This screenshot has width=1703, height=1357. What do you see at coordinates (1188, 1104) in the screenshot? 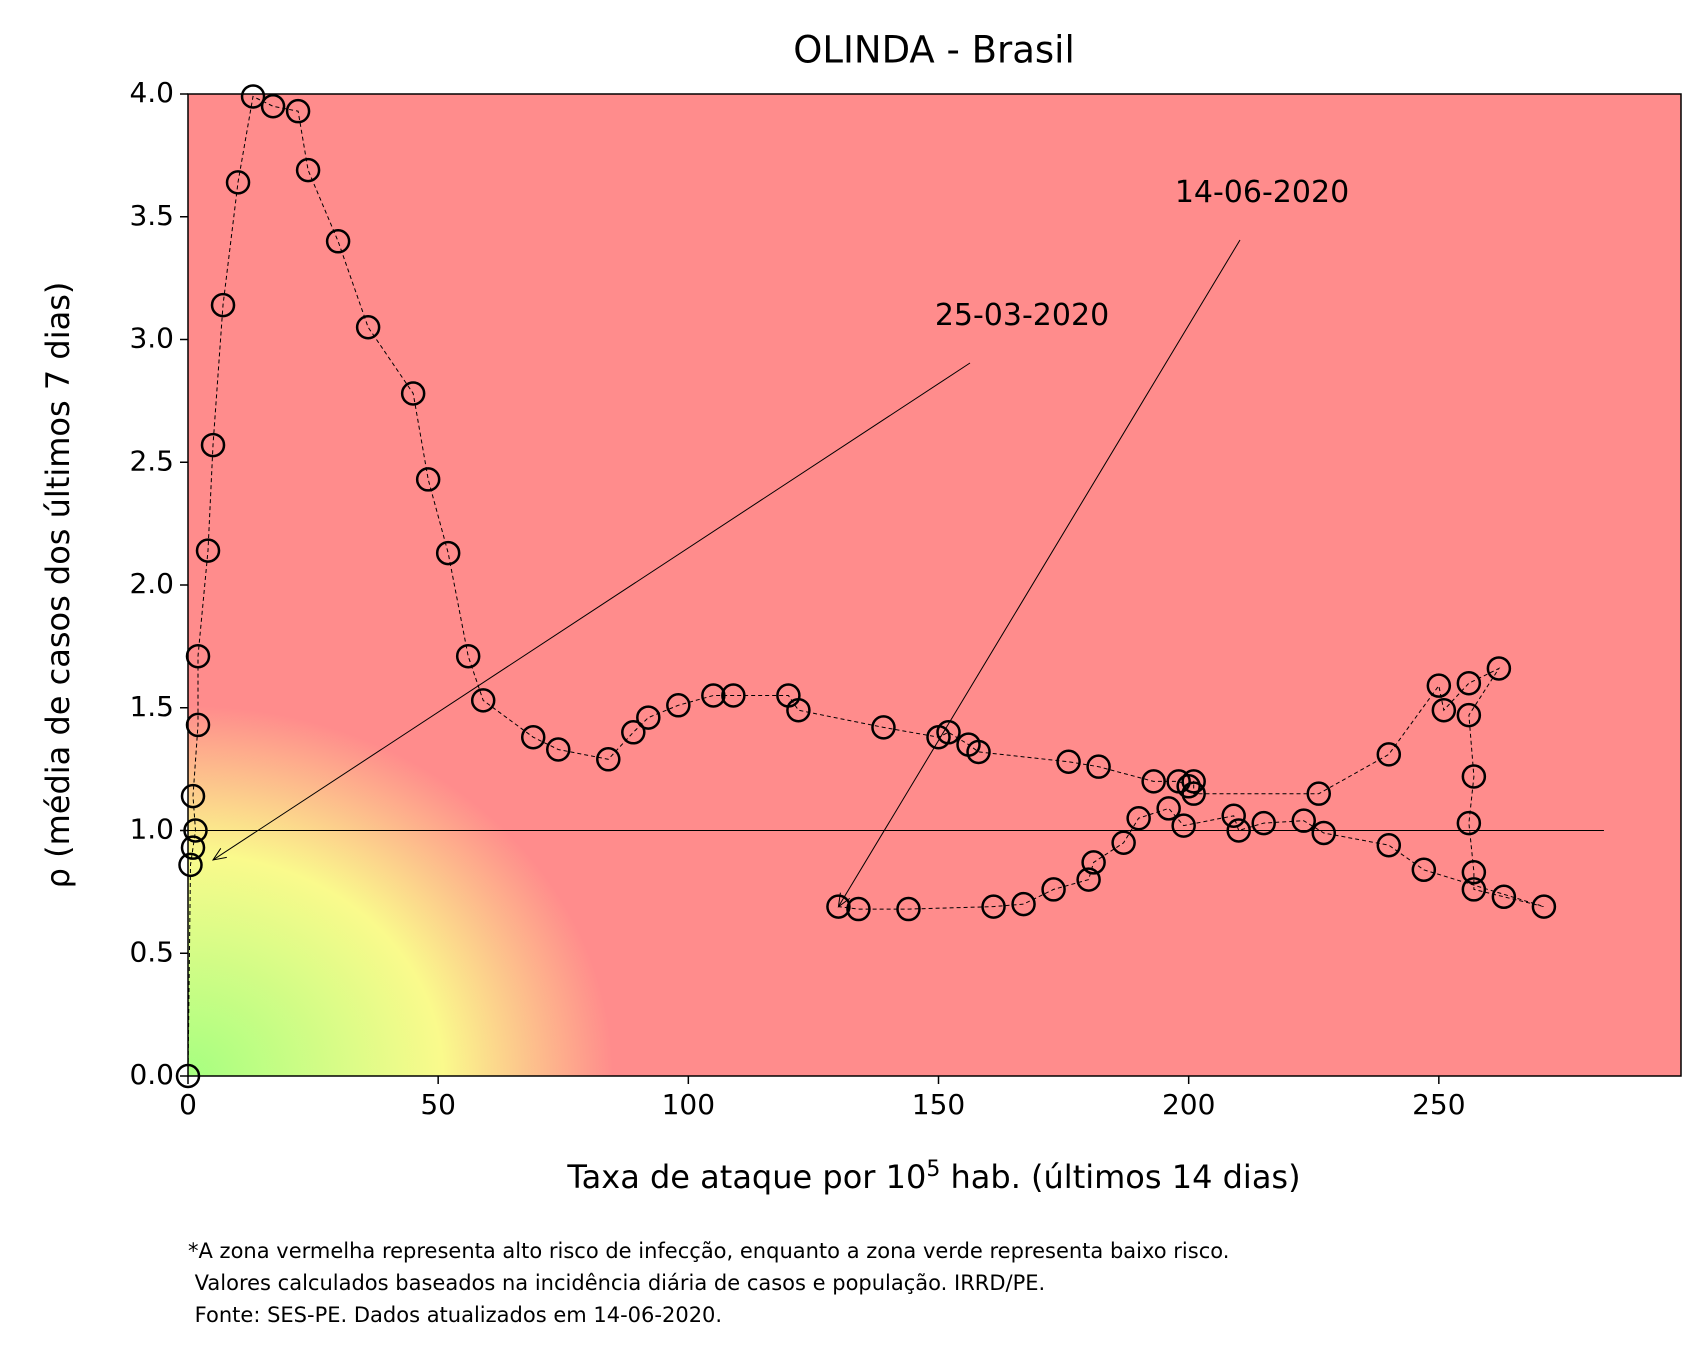
I see `x-tick-label: 200` at bounding box center [1188, 1104].